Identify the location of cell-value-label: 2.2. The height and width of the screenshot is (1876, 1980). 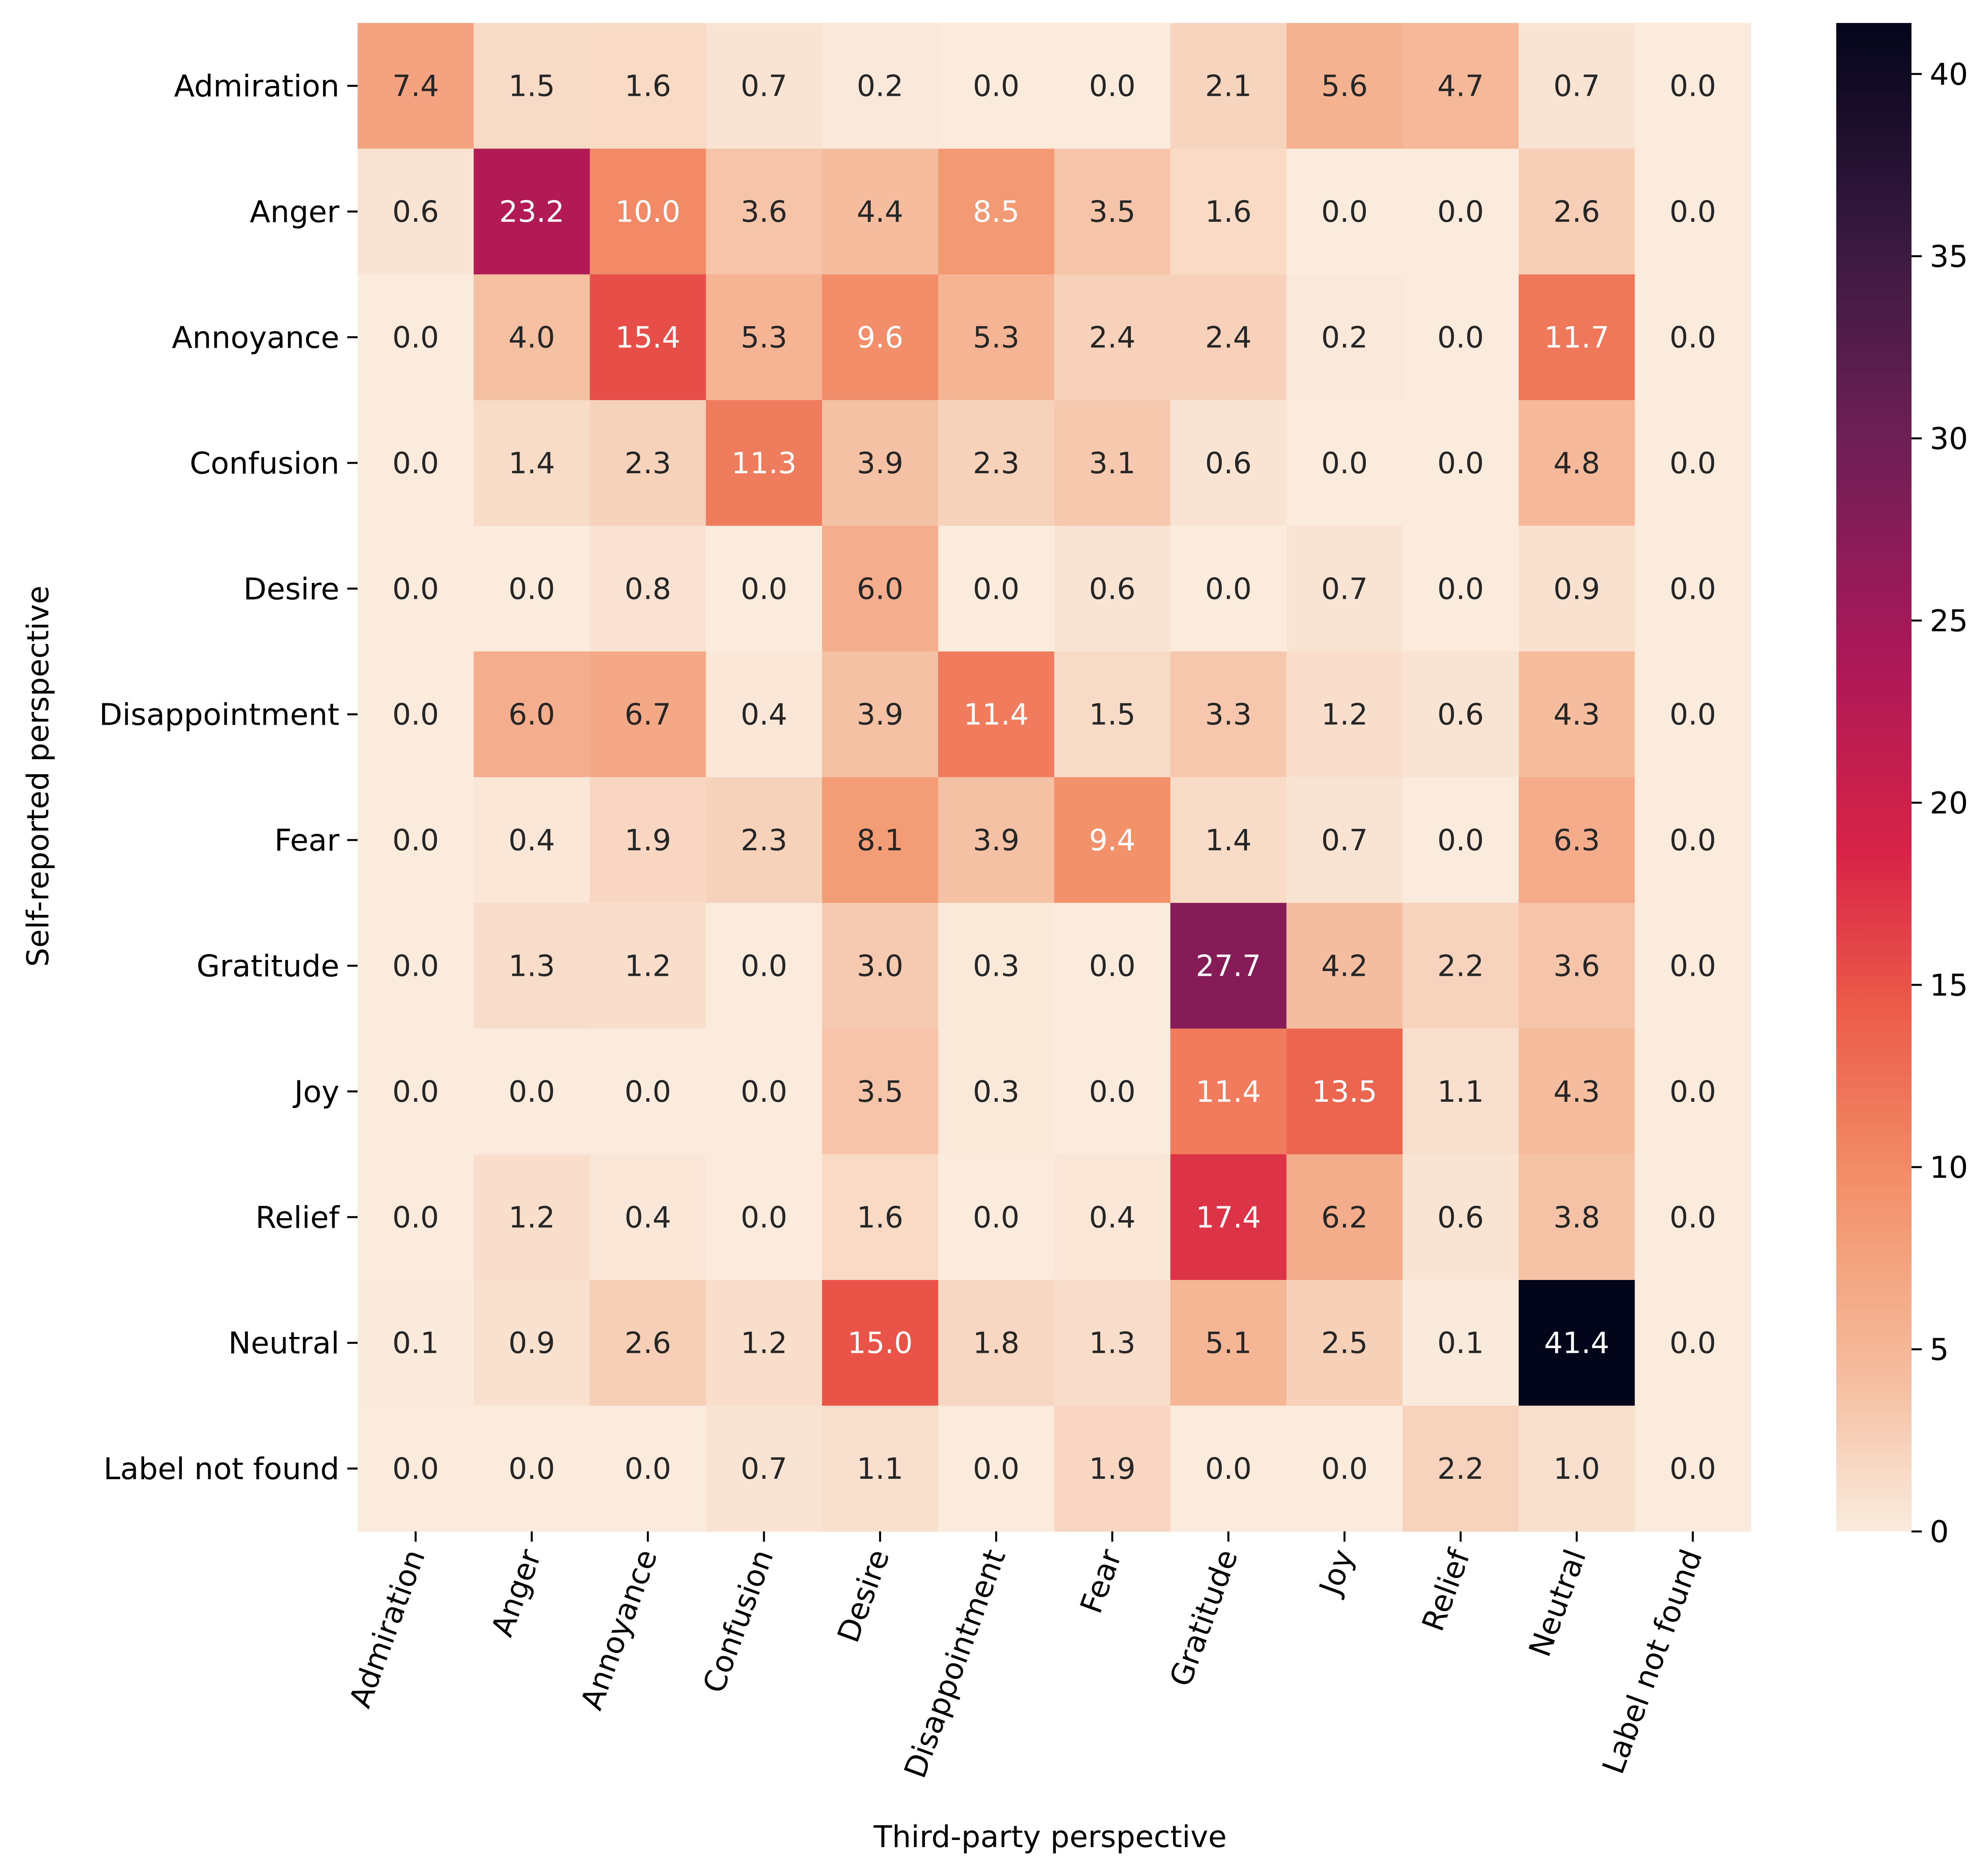
(1460, 1469).